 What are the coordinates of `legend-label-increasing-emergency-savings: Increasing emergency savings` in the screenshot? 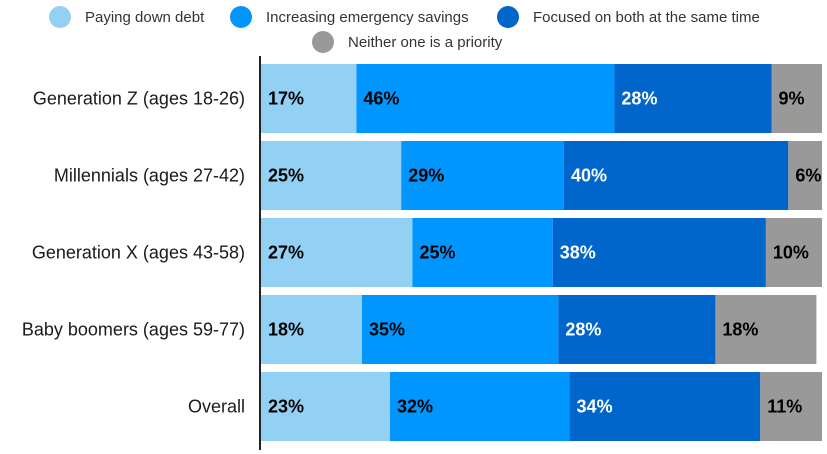 It's located at (367, 17).